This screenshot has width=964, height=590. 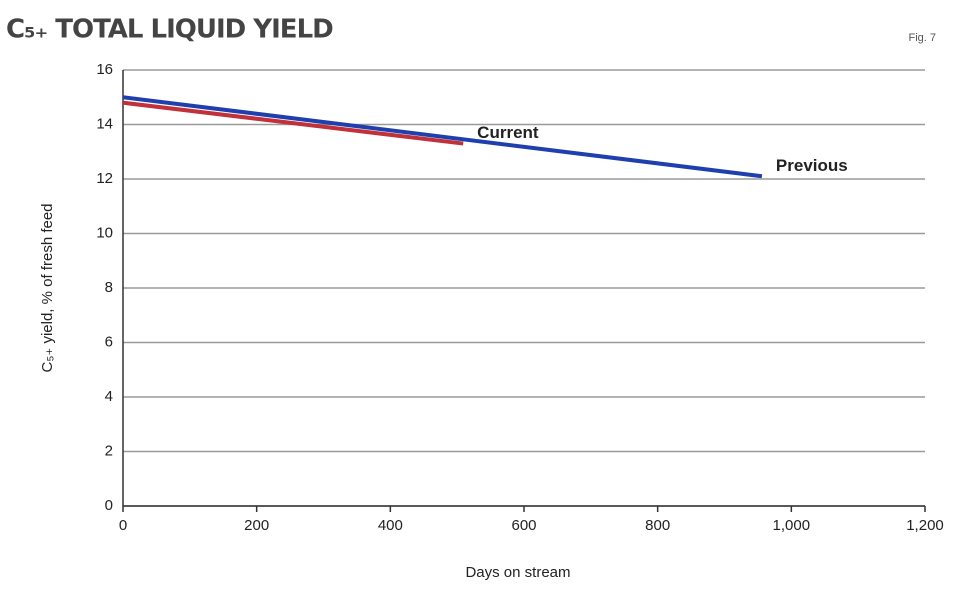 What do you see at coordinates (109, 396) in the screenshot?
I see `y-tick-label: 4` at bounding box center [109, 396].